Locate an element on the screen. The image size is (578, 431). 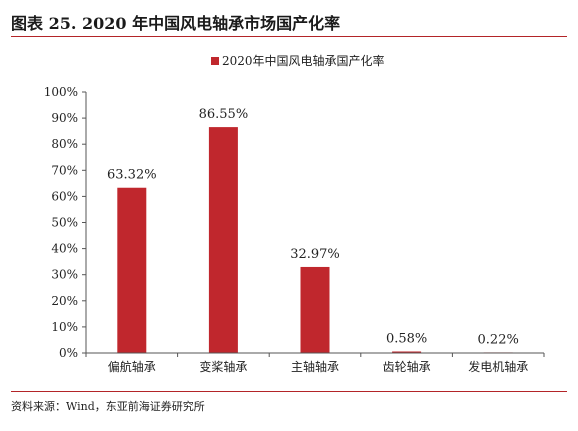
x-tick-label: 齿轮轴承 is located at coordinates (407, 366).